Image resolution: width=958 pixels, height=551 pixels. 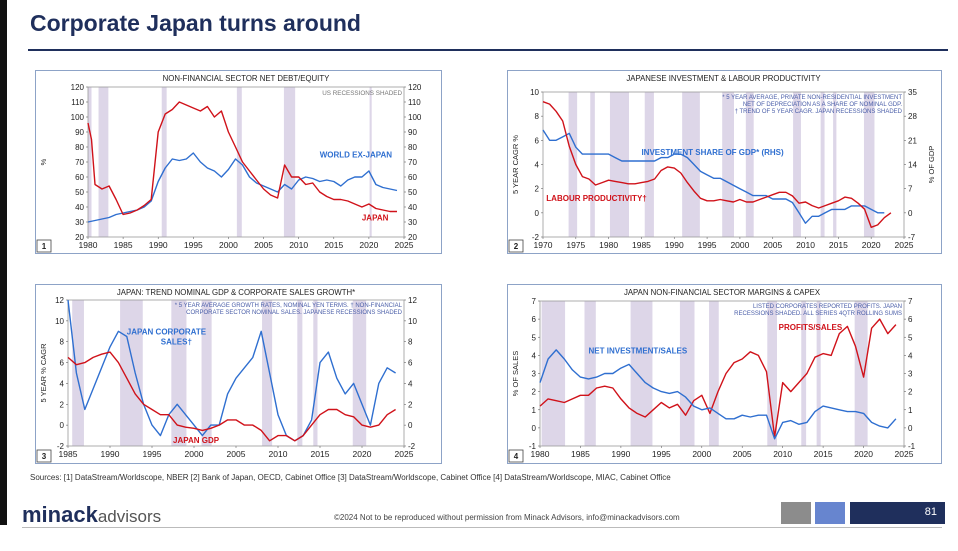 What do you see at coordinates (910, 337) in the screenshot?
I see `y2-tick-label: 5` at bounding box center [910, 337].